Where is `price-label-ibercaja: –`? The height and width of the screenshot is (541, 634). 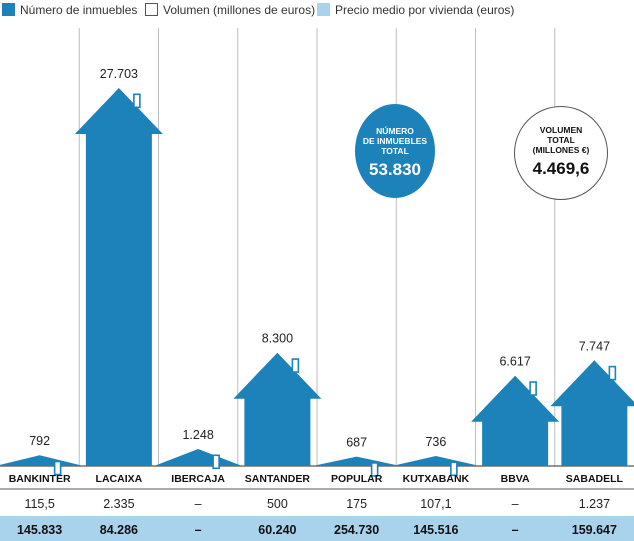 price-label-ibercaja: – is located at coordinates (198, 530).